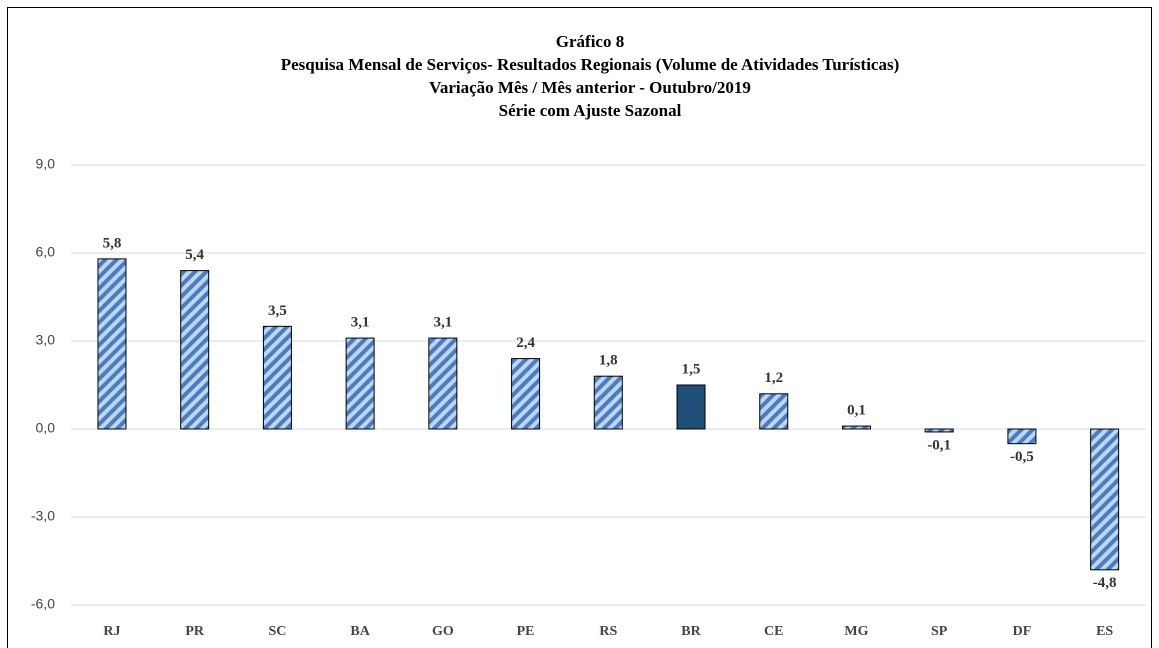 Image resolution: width=1159 pixels, height=648 pixels. Describe the element at coordinates (46, 340) in the screenshot. I see `y-tick-label: 3,0` at that location.